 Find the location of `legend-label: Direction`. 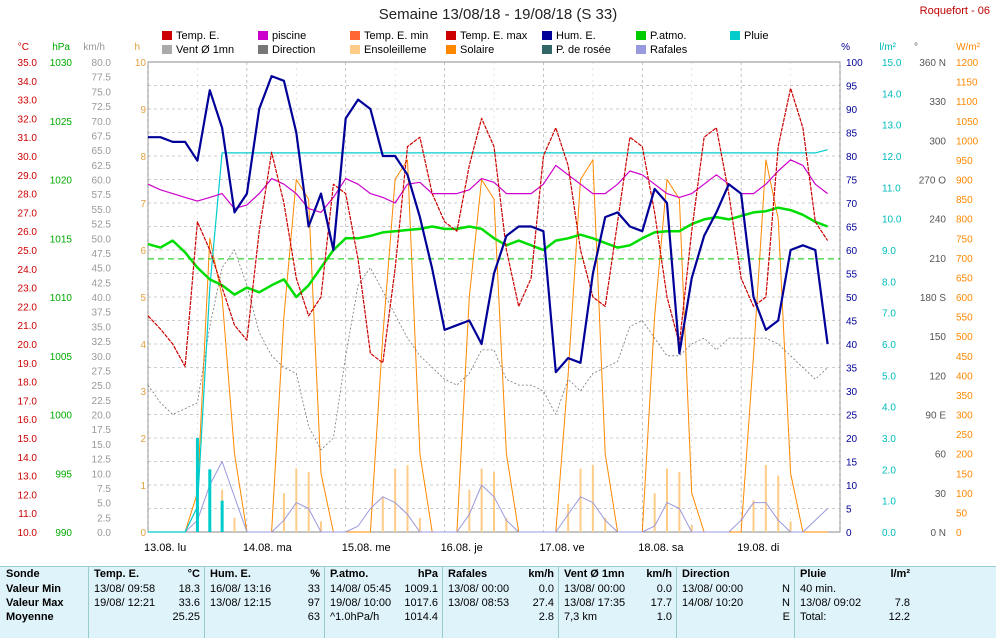

legend-label: Direction is located at coordinates (294, 50).